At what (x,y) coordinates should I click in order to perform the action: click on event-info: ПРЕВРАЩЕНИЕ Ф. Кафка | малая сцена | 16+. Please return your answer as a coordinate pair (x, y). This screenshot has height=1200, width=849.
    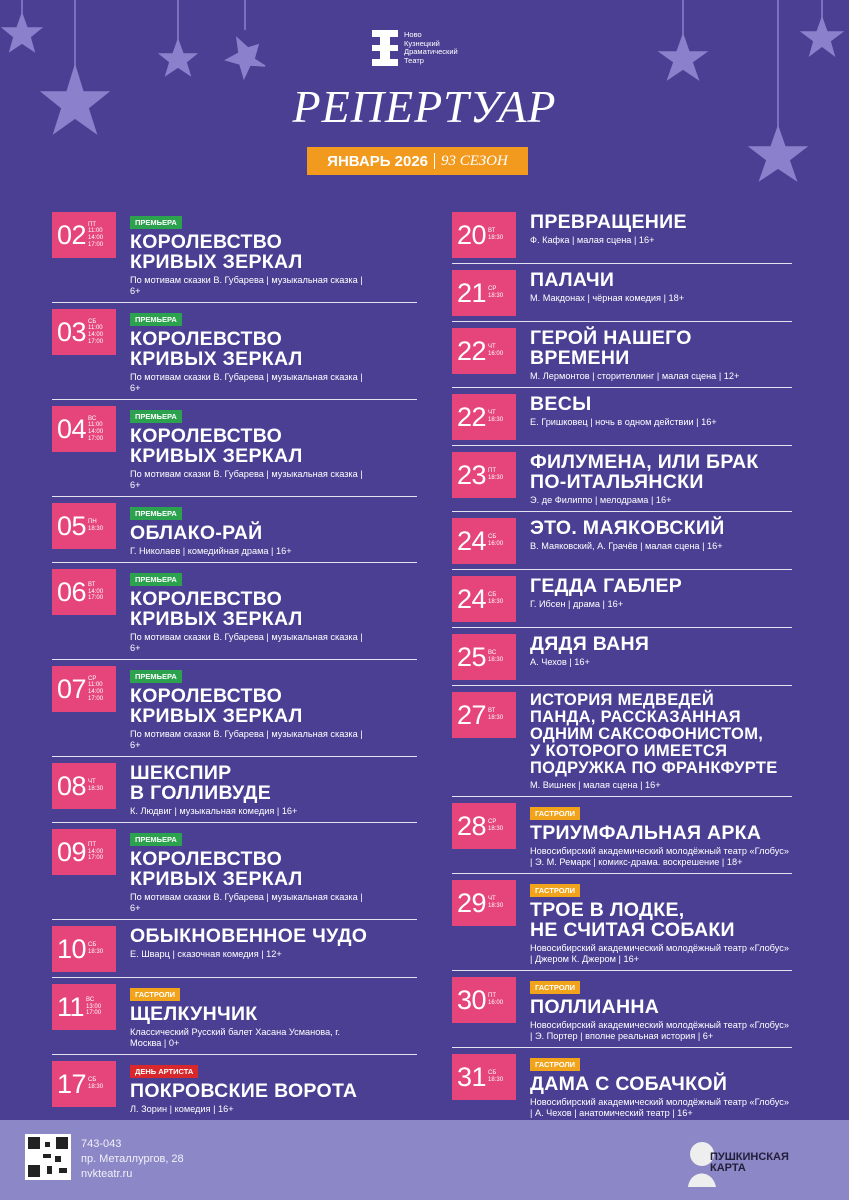
    Looking at the image, I should click on (661, 229).